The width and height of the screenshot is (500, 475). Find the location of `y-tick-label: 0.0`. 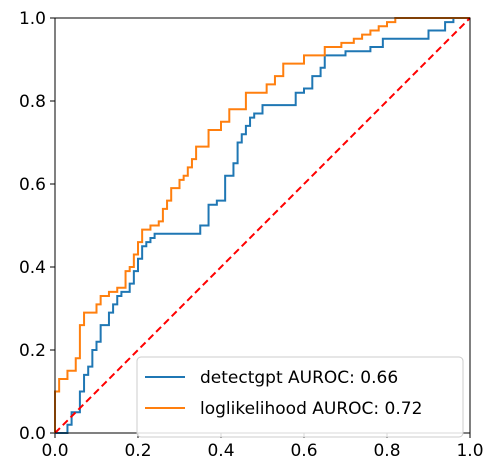

y-tick-label: 0.0 is located at coordinates (32, 434).